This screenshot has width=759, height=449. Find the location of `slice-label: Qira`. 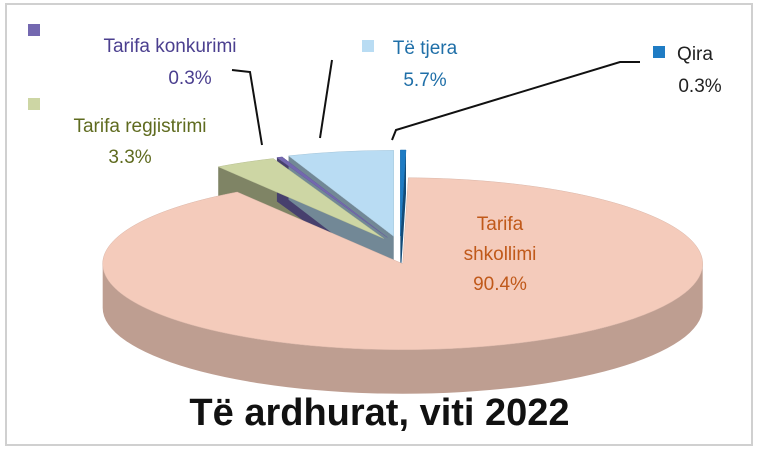

slice-label: Qira is located at coordinates (695, 54).